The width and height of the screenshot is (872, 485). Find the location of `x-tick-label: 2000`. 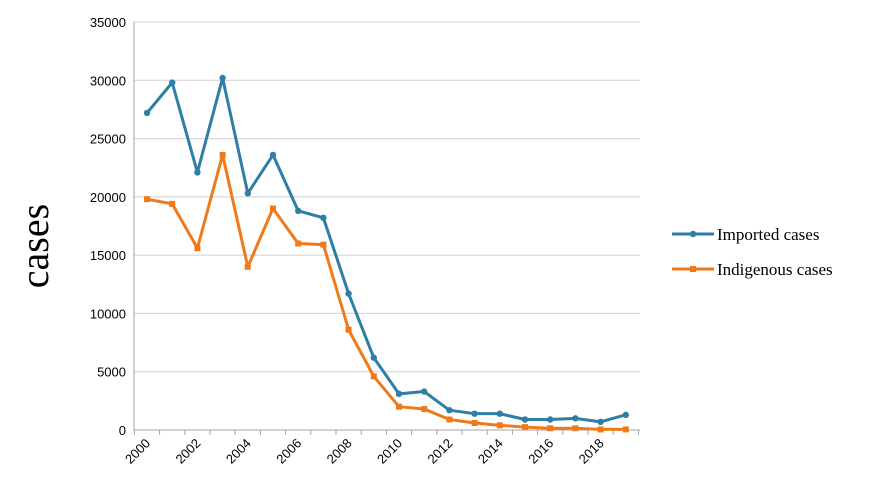

x-tick-label: 2000 is located at coordinates (137, 451).